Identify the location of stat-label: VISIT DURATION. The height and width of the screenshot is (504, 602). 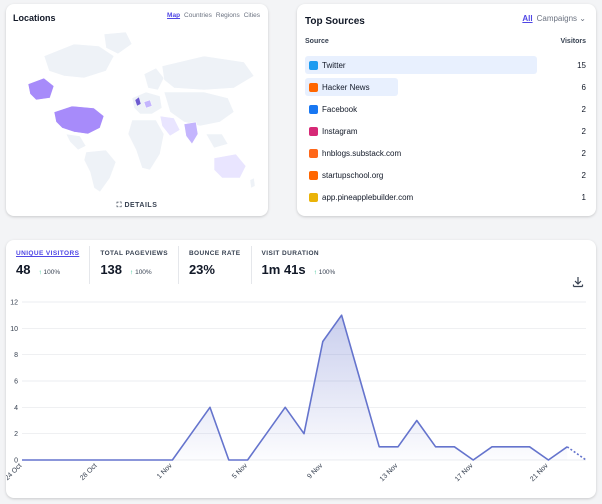
(290, 253).